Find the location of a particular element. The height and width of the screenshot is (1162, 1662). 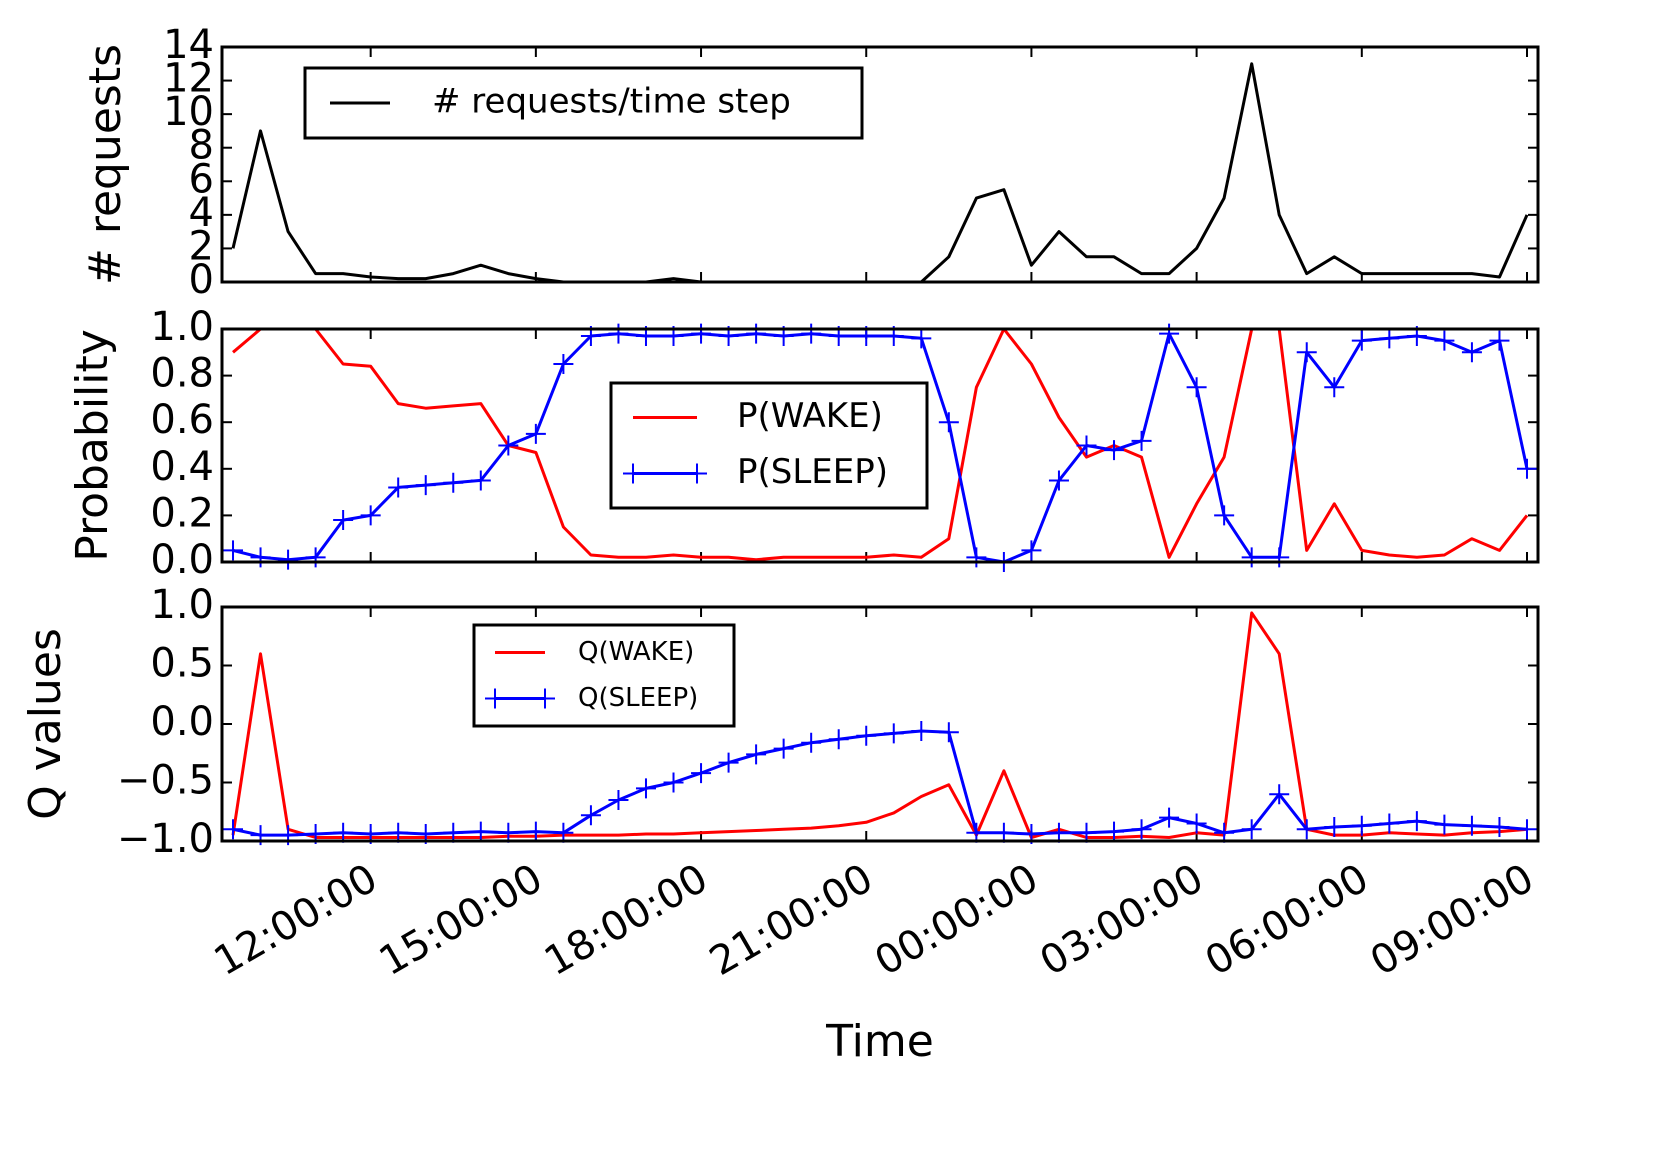

x-axis-label: Time is located at coordinates (879, 1041).